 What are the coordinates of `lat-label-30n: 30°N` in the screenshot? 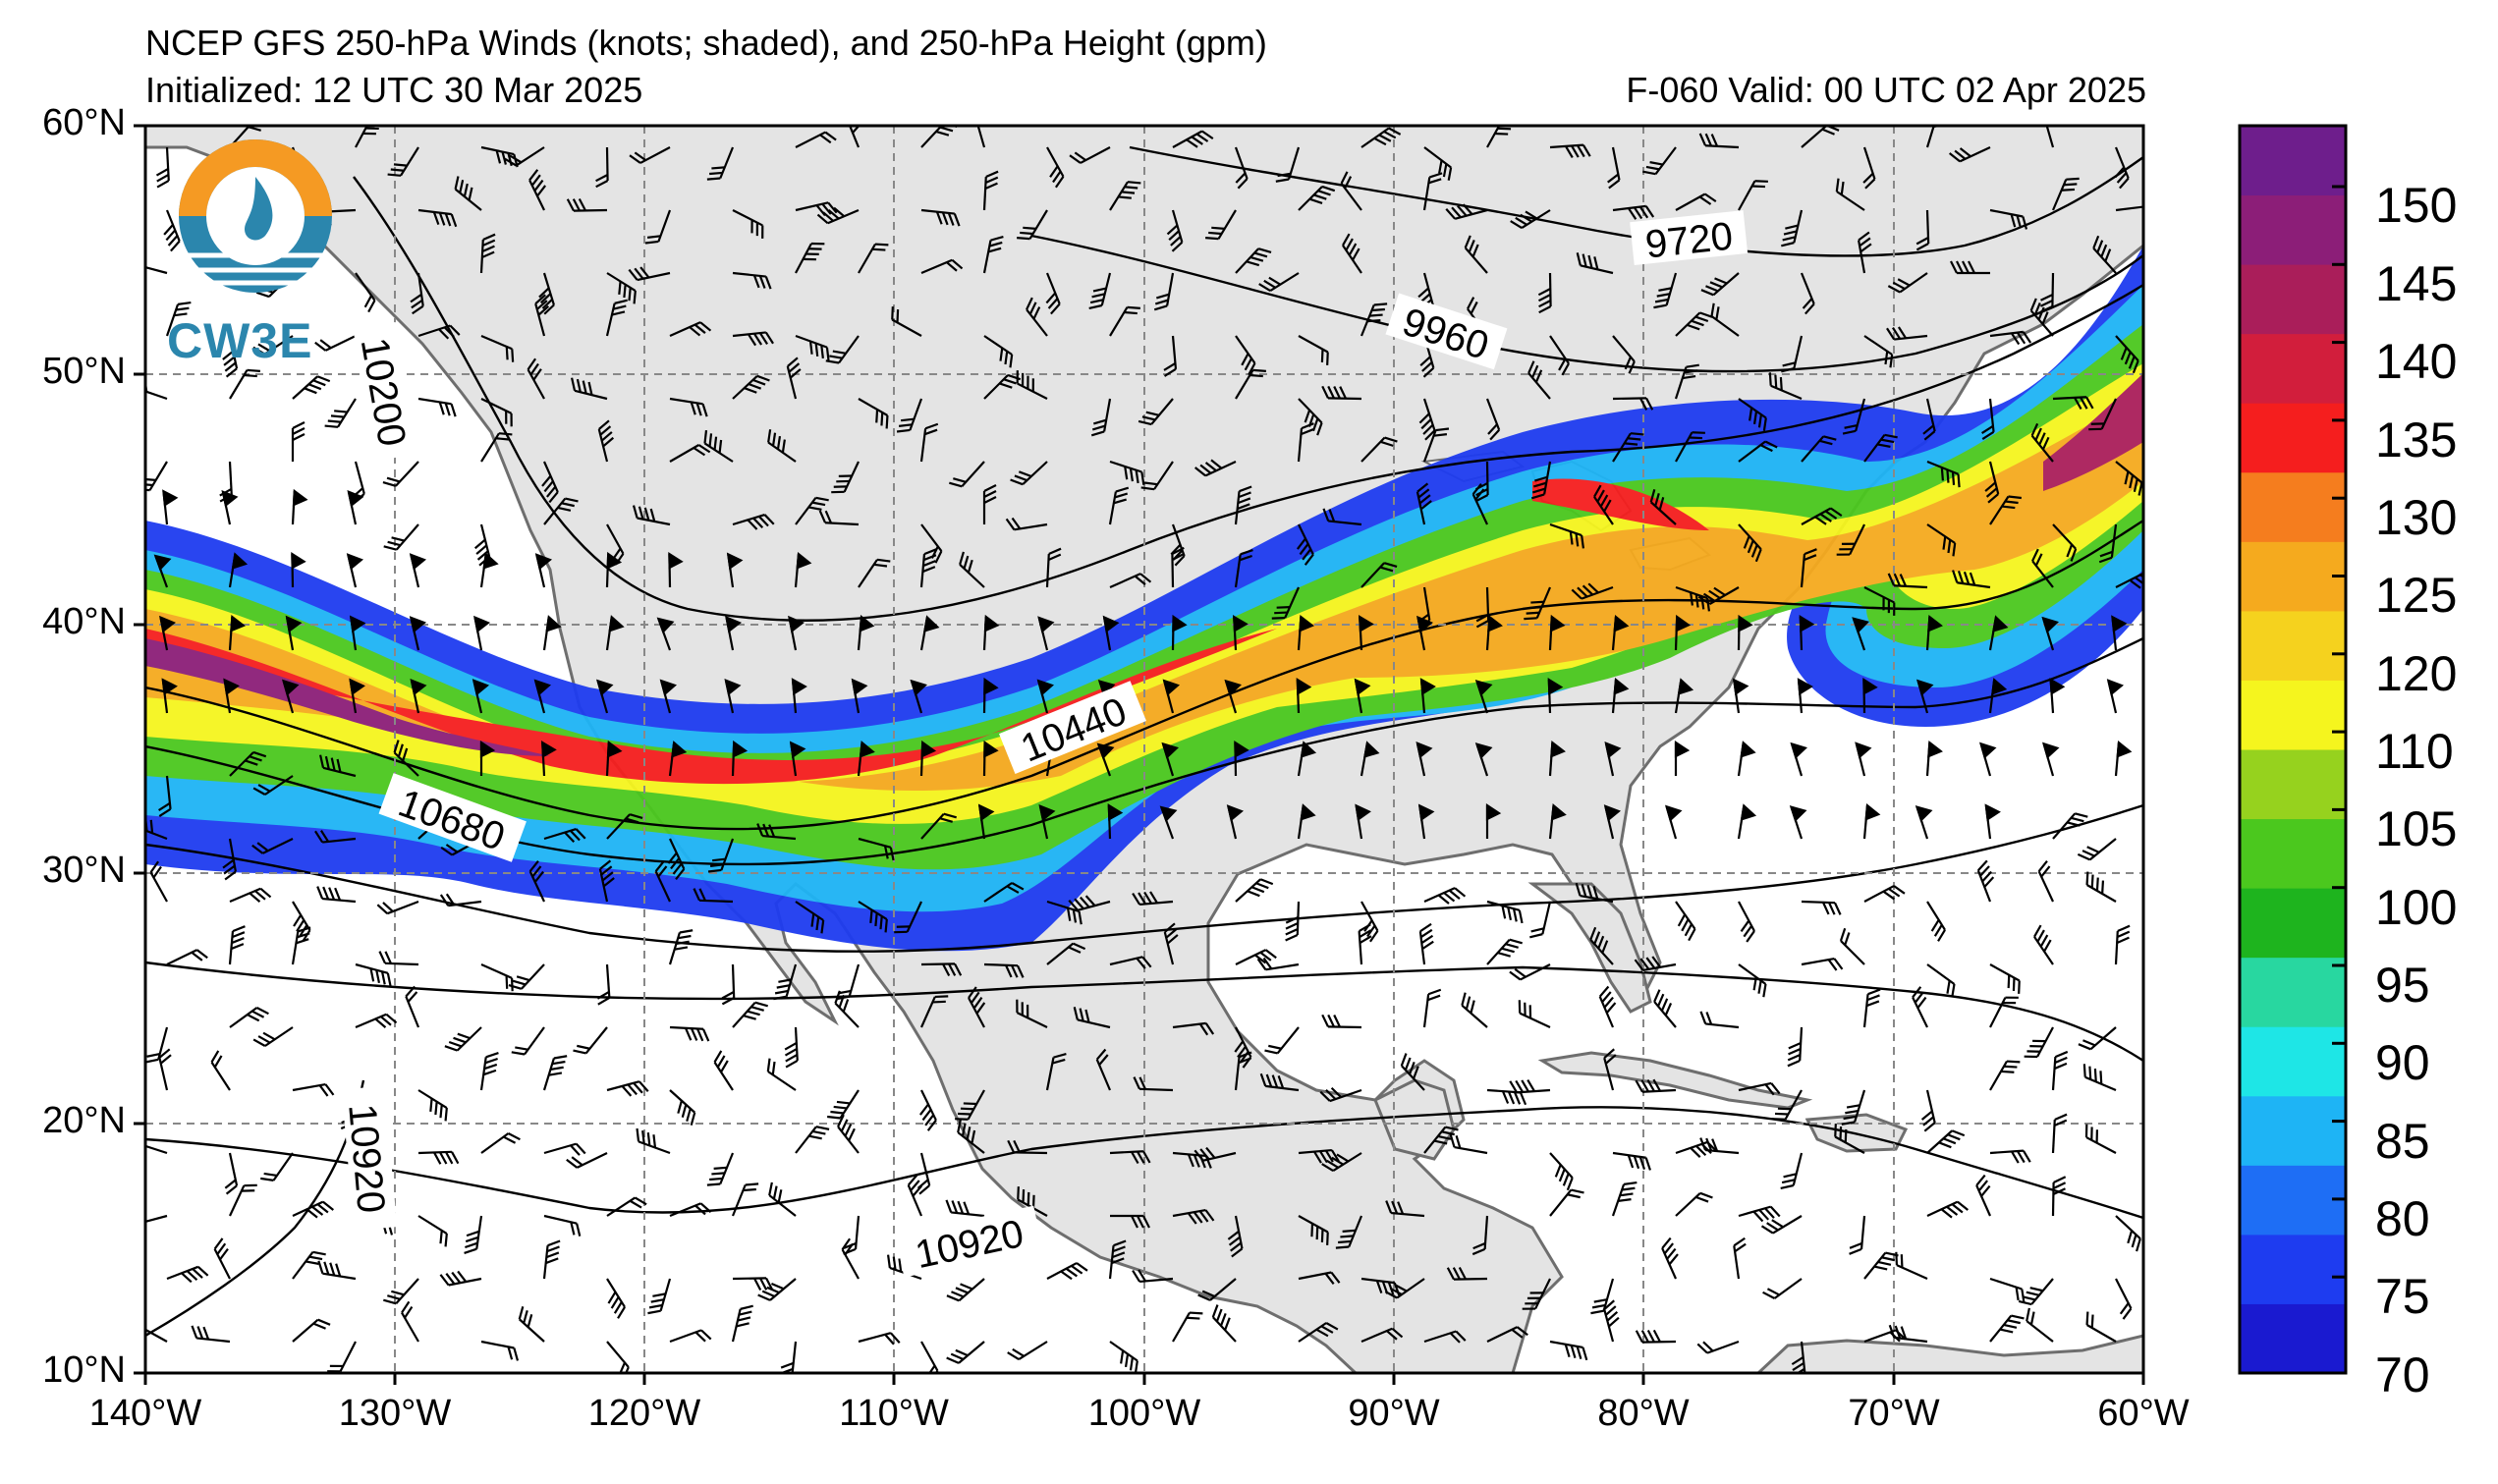 It's located at (84, 870).